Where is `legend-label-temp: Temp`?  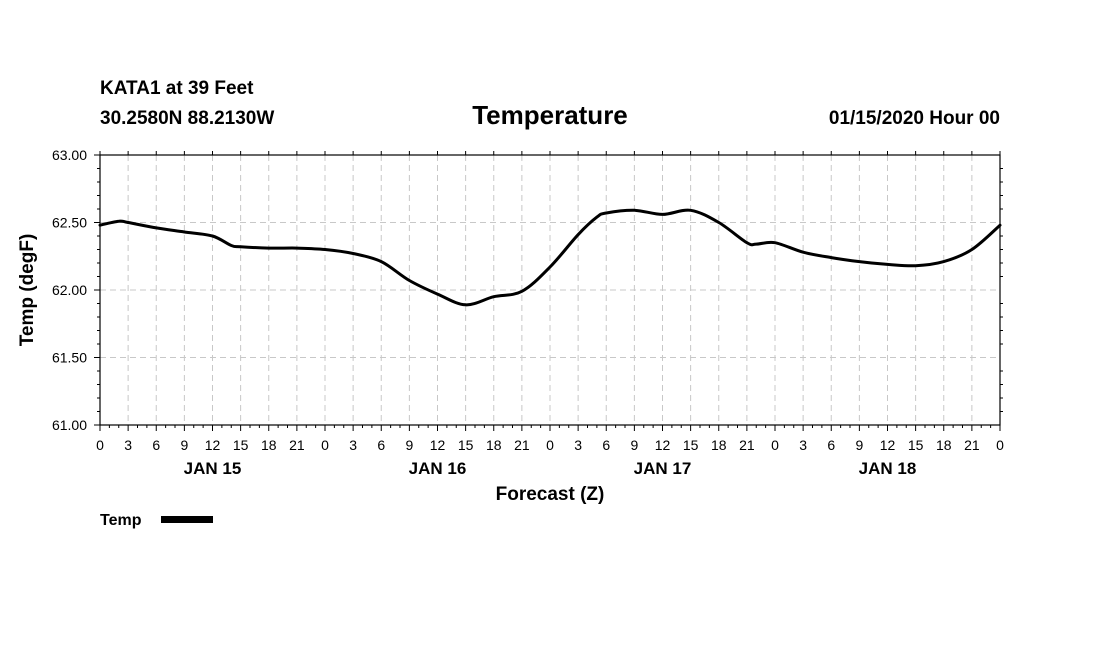 legend-label-temp: Temp is located at coordinates (121, 520).